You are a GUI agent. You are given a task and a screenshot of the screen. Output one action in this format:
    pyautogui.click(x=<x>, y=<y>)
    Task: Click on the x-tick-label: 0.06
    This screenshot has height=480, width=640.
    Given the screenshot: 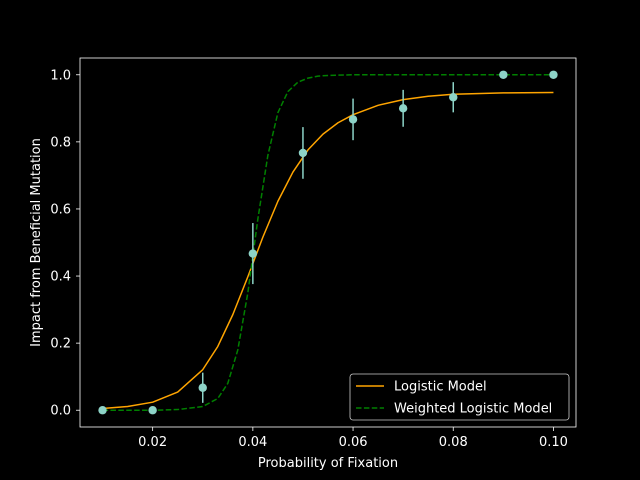 What is the action you would take?
    pyautogui.click(x=353, y=442)
    